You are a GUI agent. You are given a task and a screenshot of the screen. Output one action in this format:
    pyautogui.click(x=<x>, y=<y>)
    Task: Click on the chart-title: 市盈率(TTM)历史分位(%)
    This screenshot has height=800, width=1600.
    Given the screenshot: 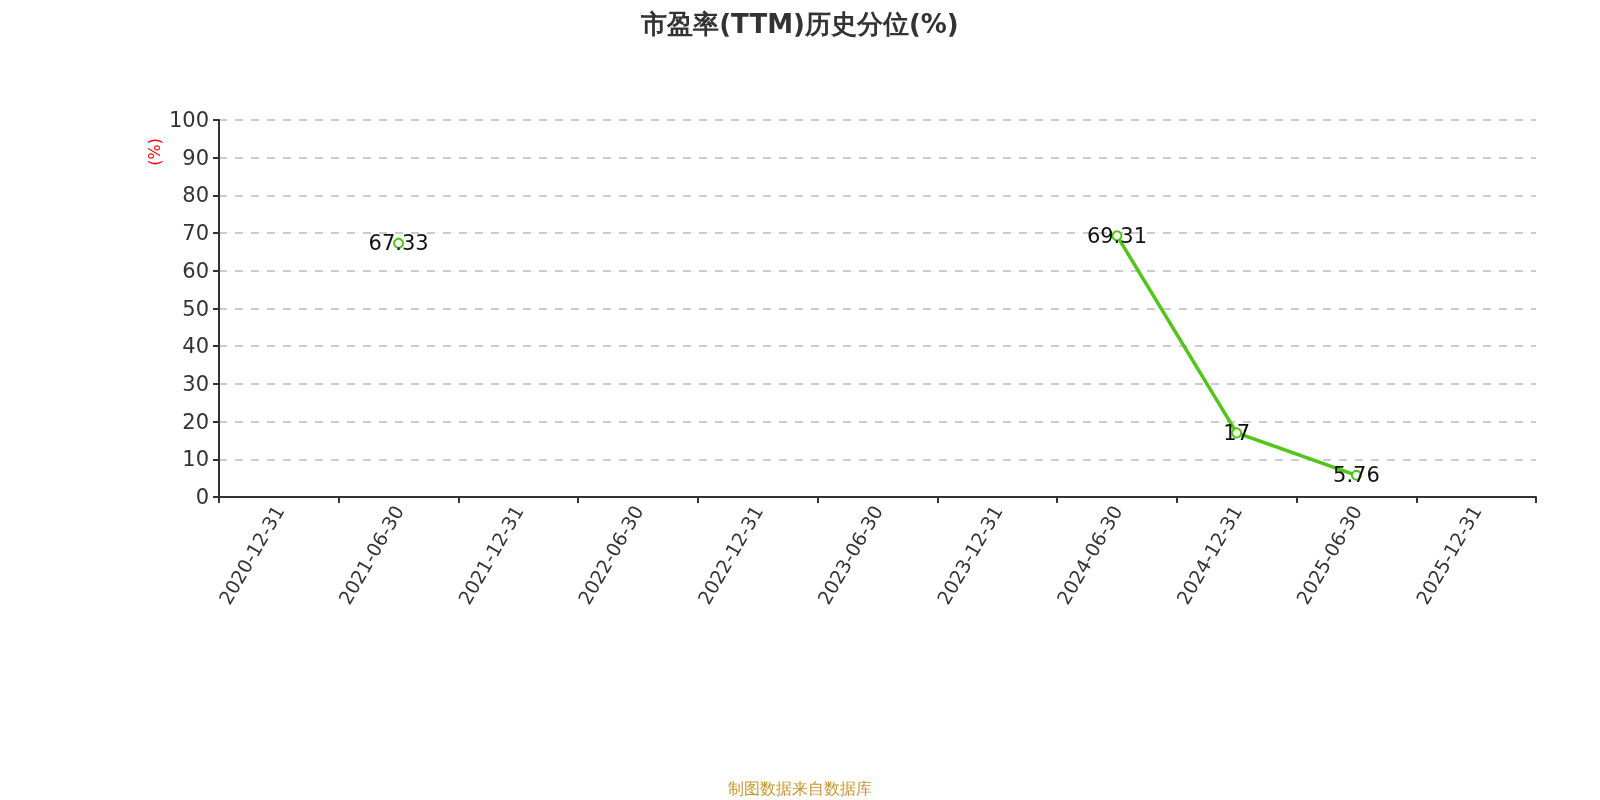 What is the action you would take?
    pyautogui.click(x=799, y=24)
    